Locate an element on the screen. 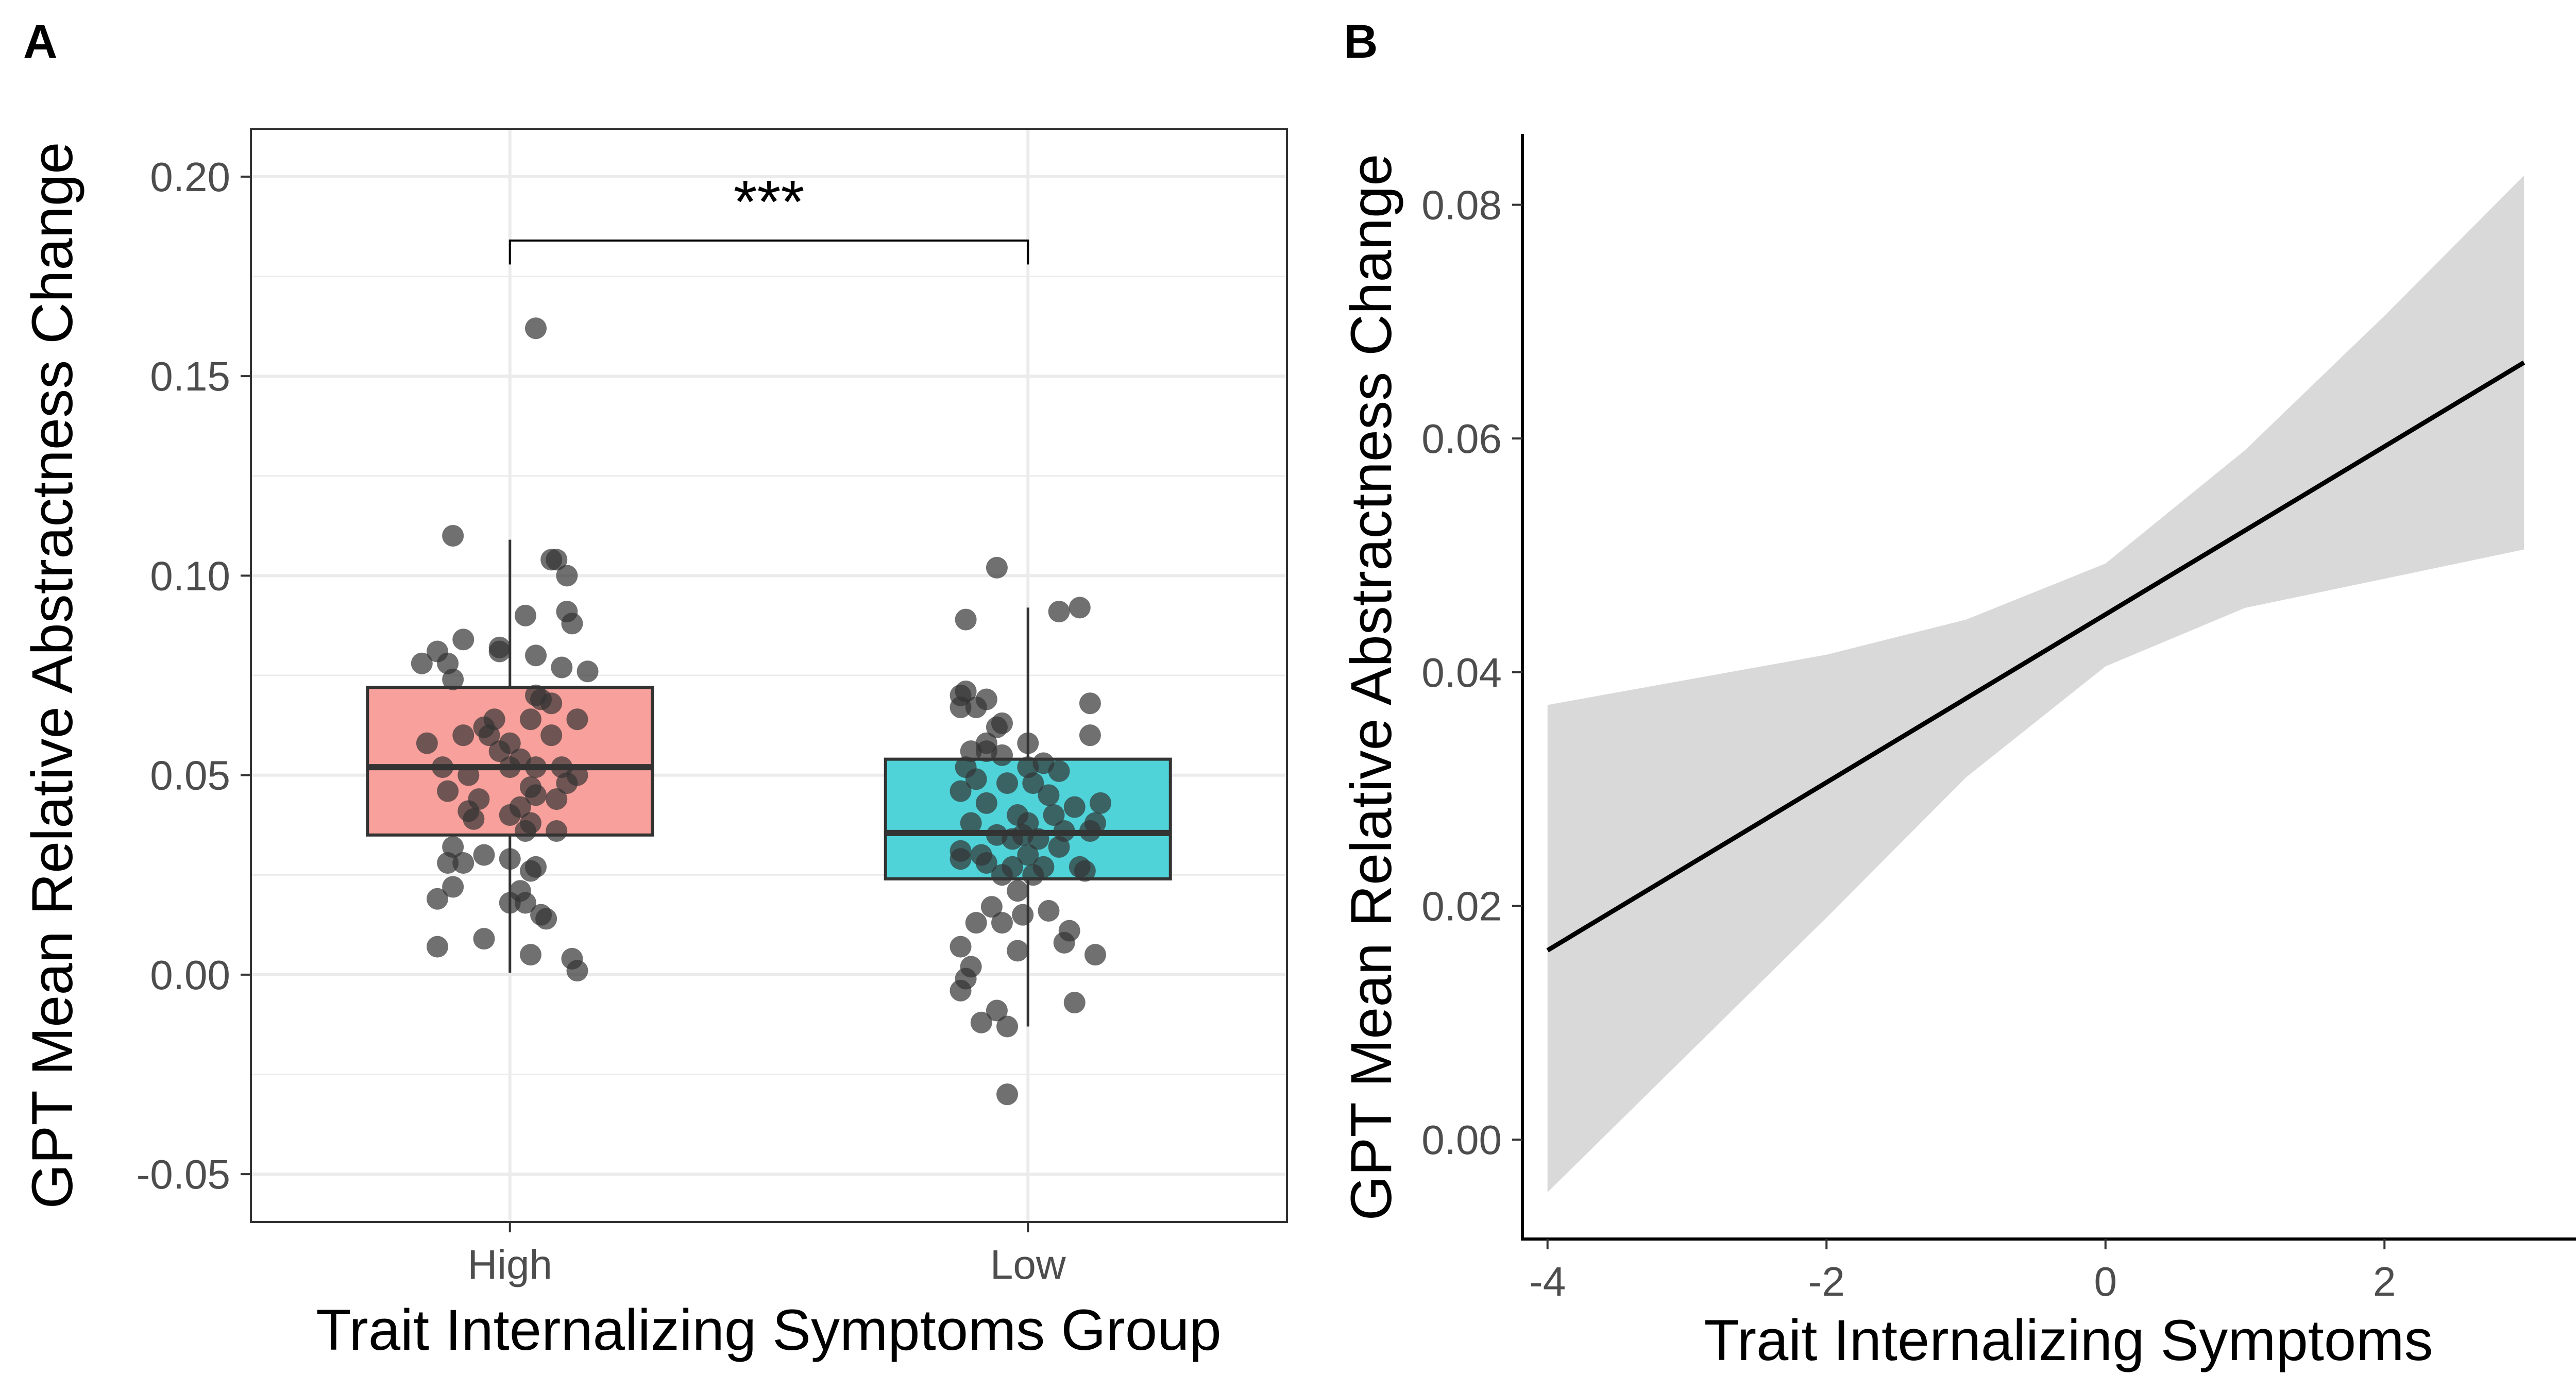 Image resolution: width=2576 pixels, height=1391 pixels. y-tick-label: 0.02 is located at coordinates (1461, 906).